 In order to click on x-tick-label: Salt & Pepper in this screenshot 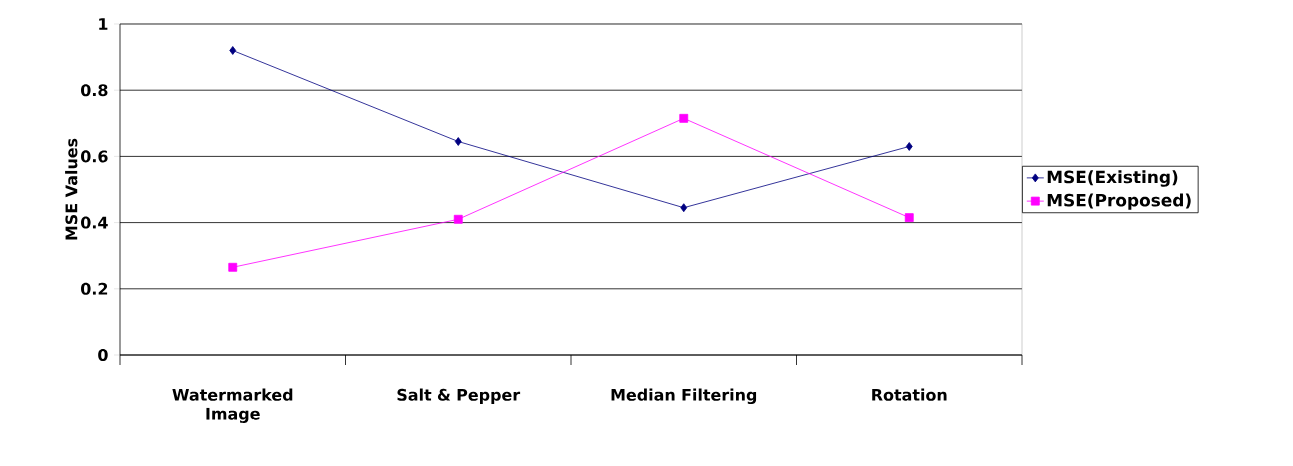, I will do `click(459, 396)`.